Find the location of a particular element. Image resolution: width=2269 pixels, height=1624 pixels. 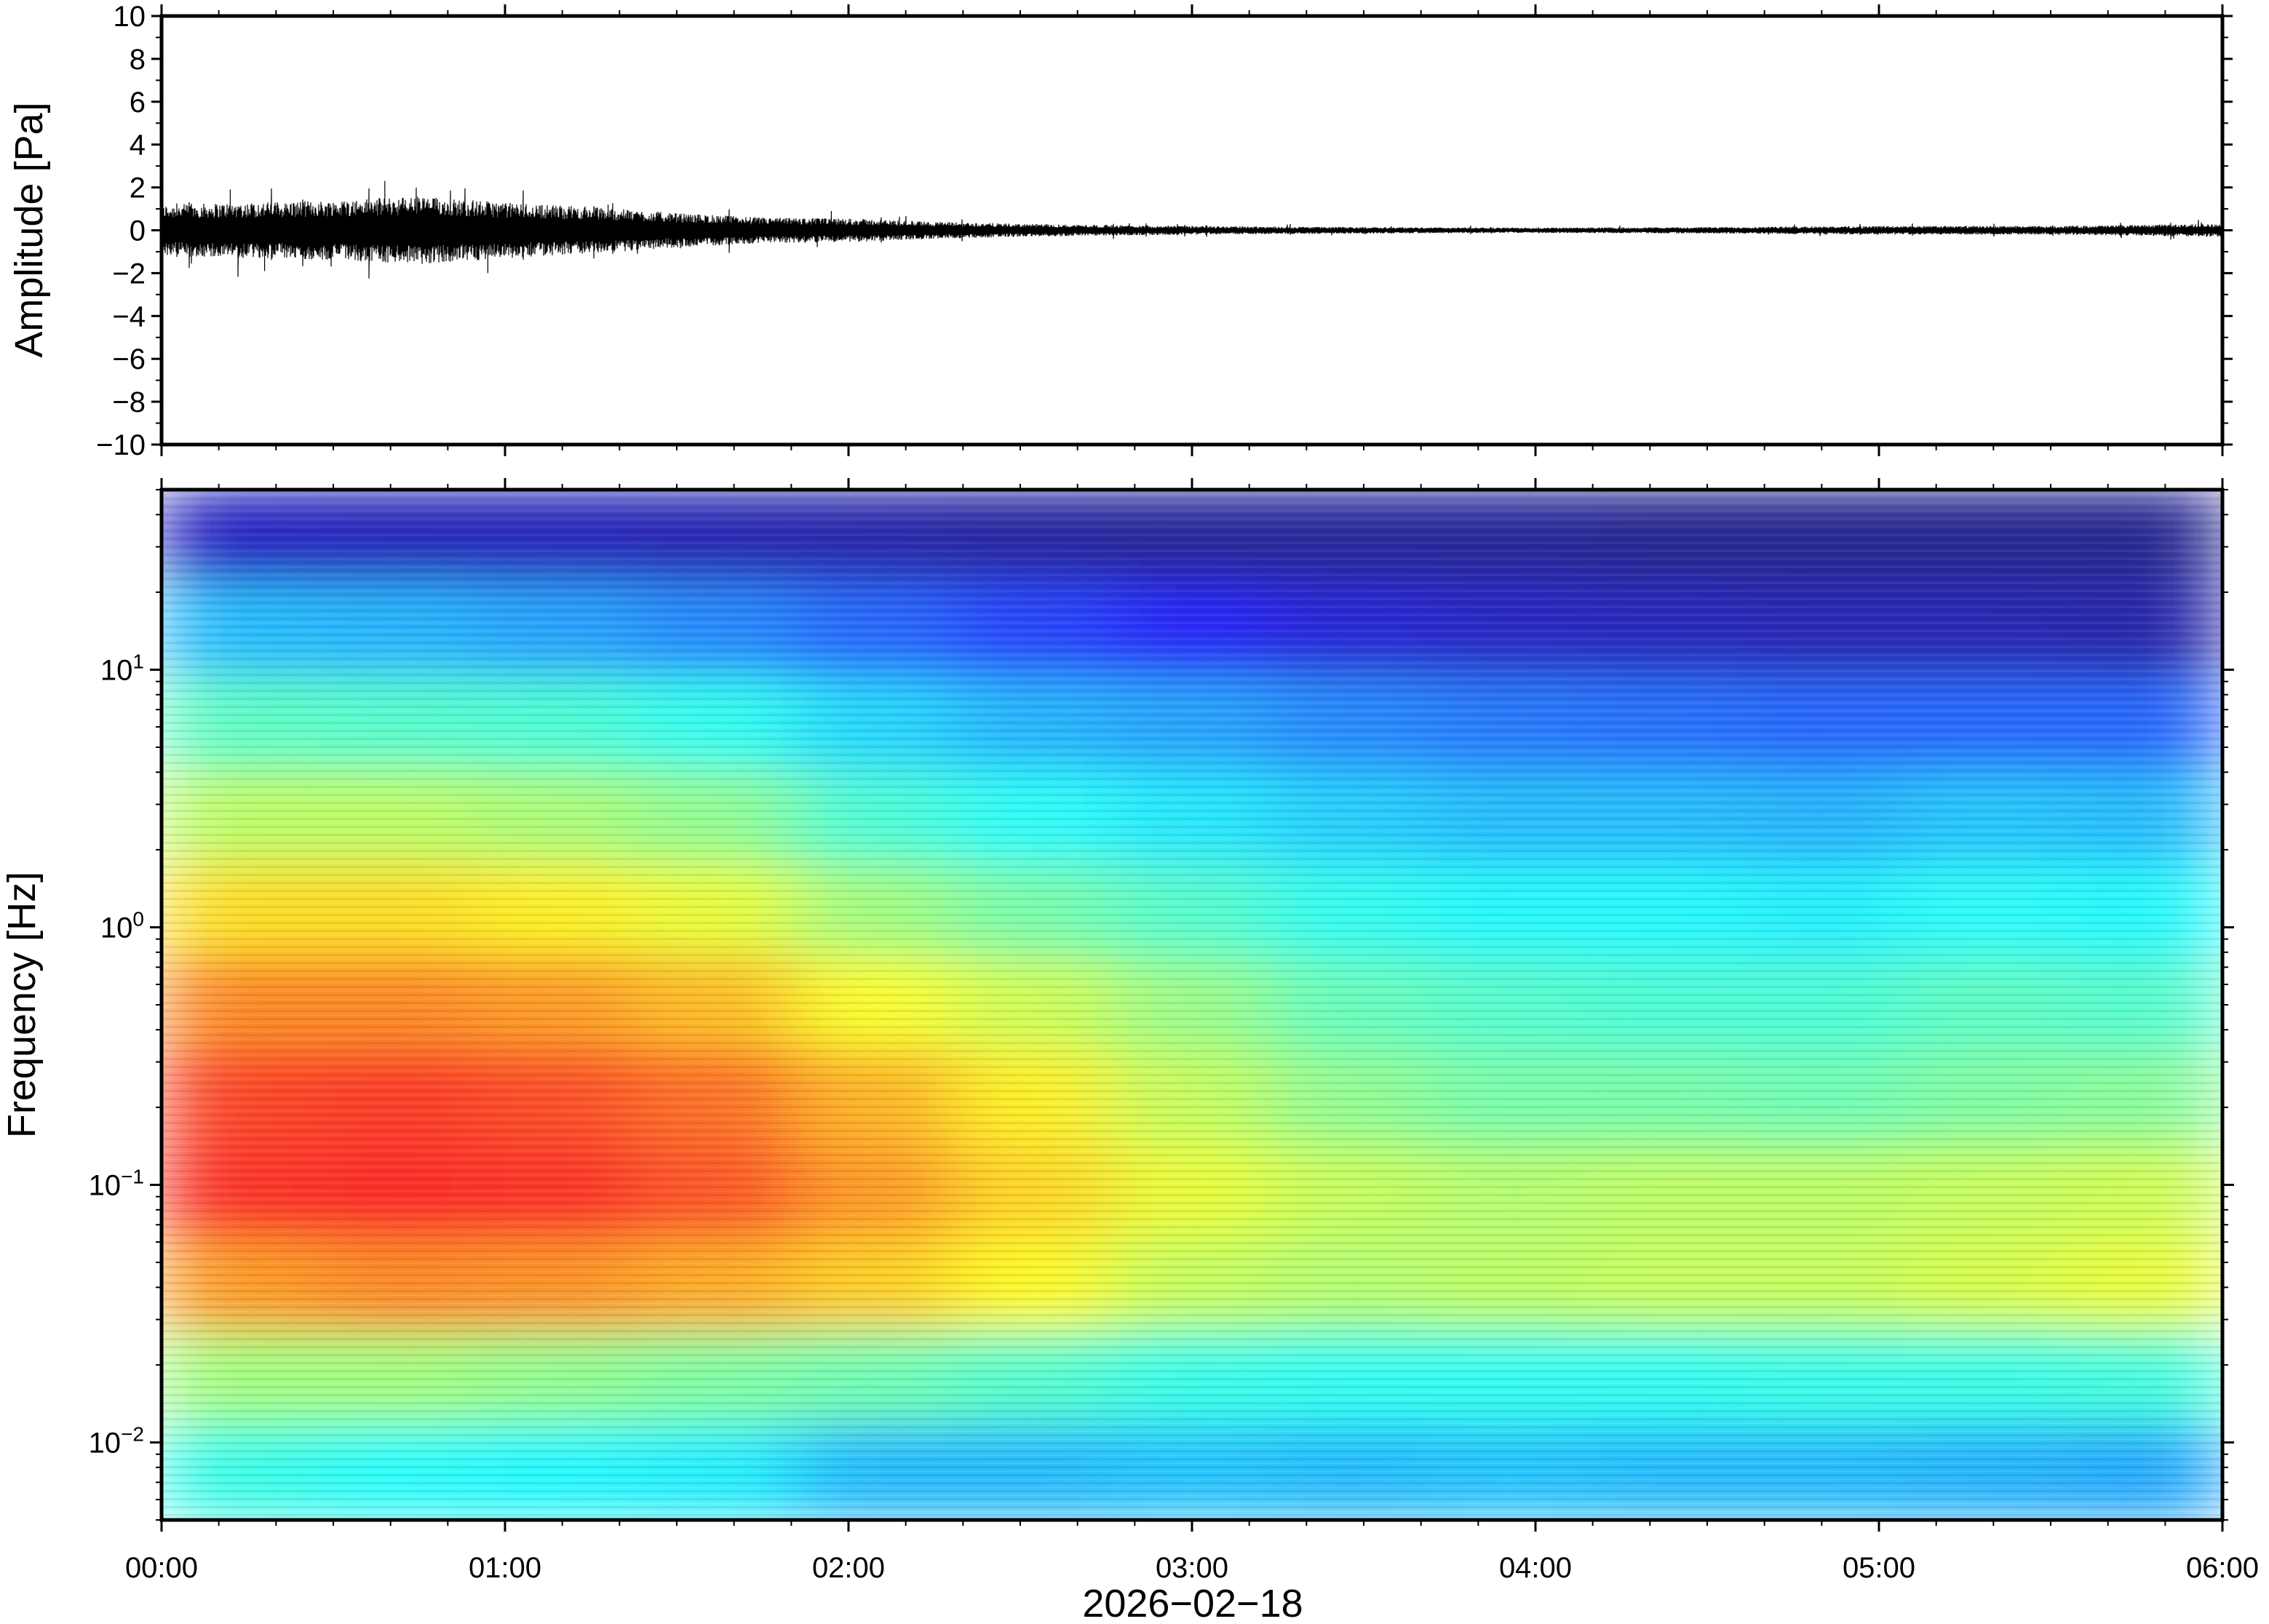

x-tick-label: 03:00 is located at coordinates (1192, 1568).